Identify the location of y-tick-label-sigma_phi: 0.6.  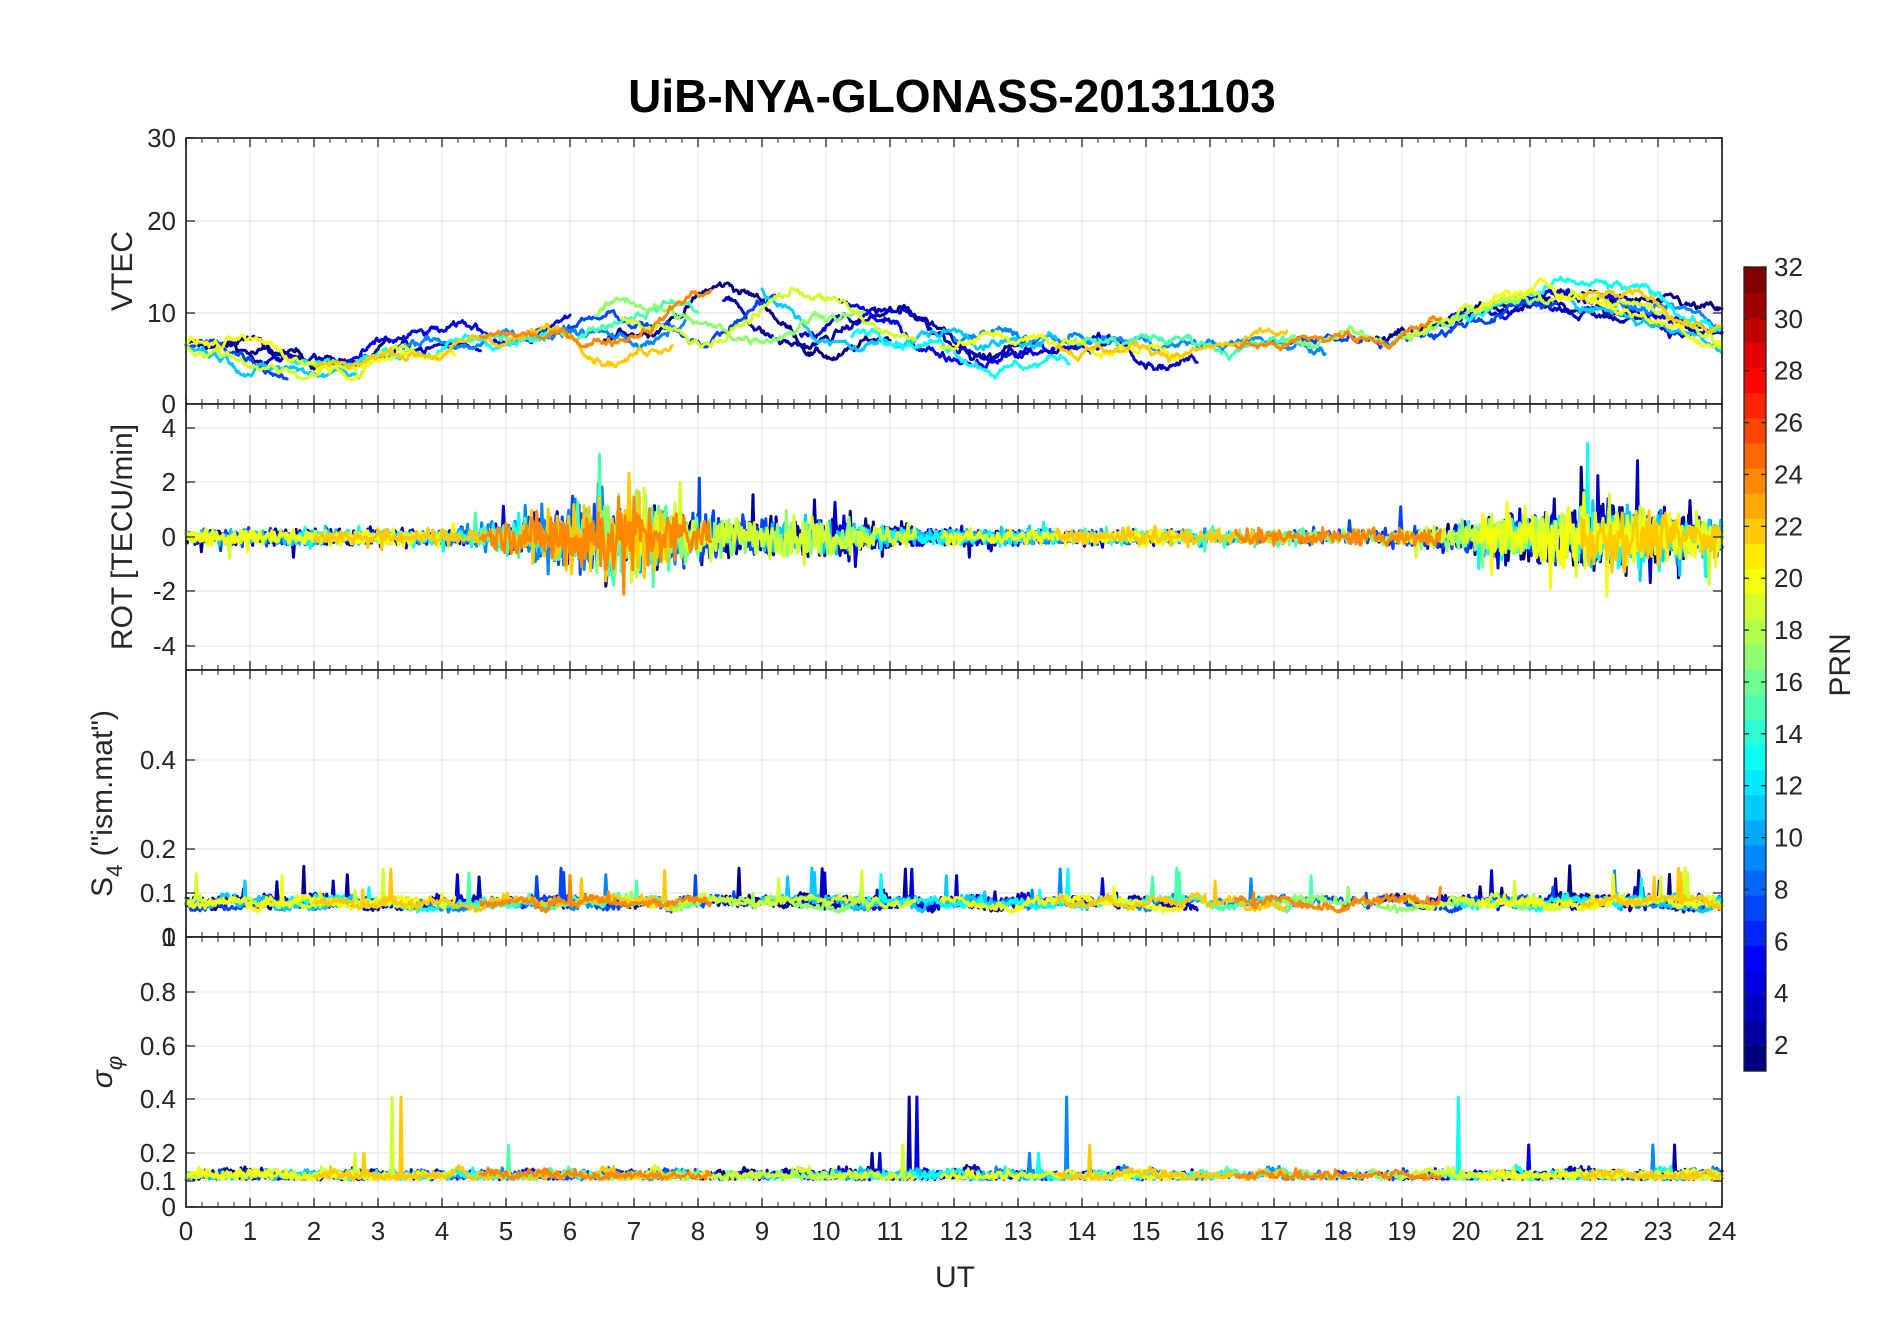
(158, 1046).